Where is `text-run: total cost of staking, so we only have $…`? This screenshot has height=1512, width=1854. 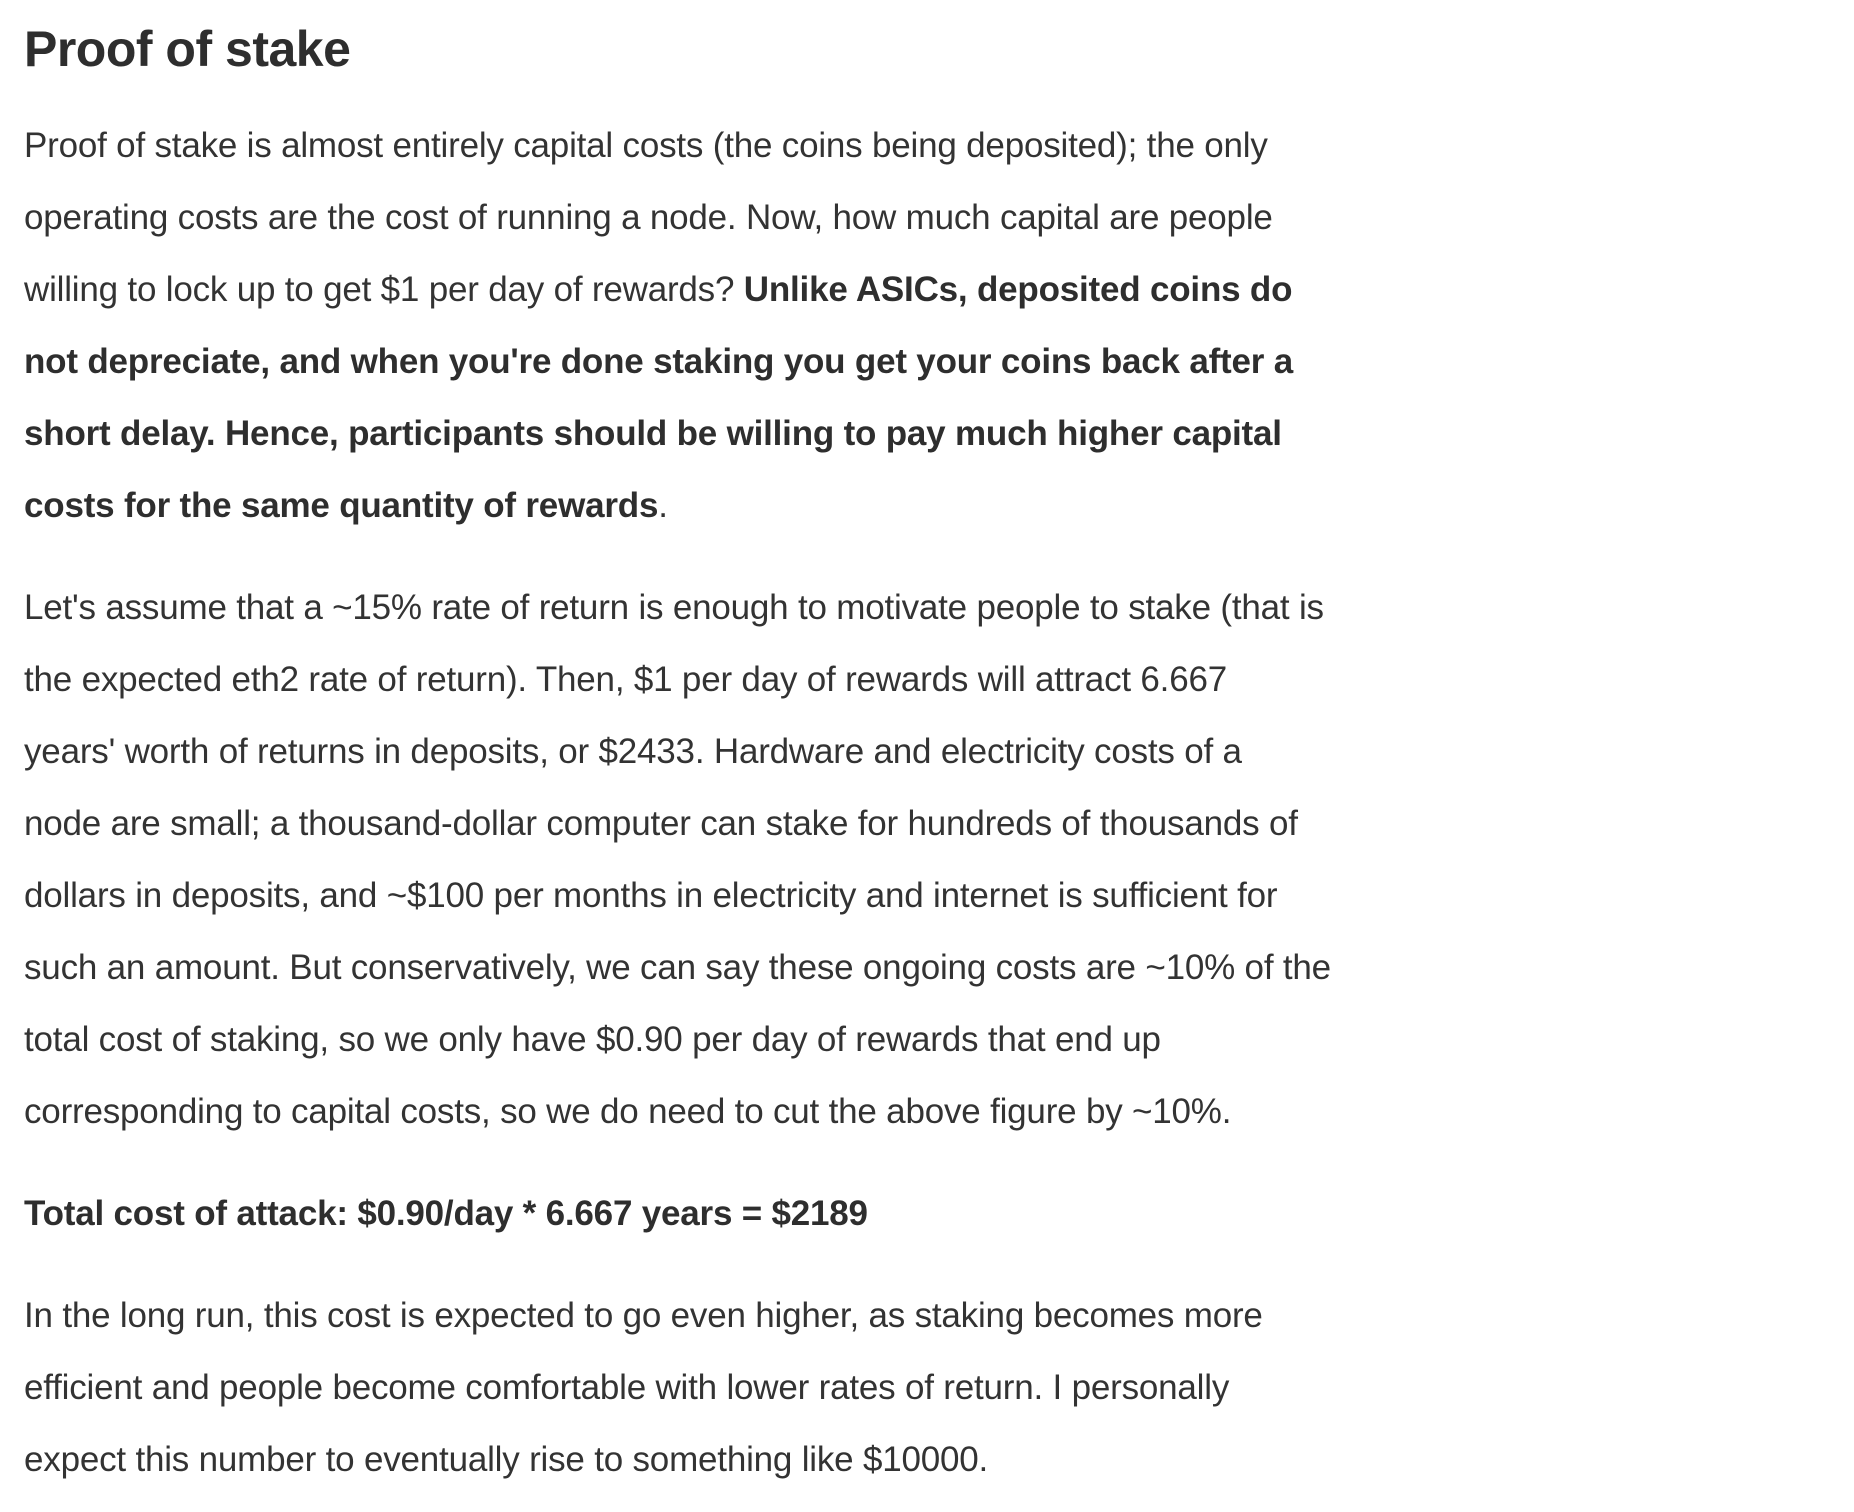 text-run: total cost of staking, so we only have $… is located at coordinates (592, 1039).